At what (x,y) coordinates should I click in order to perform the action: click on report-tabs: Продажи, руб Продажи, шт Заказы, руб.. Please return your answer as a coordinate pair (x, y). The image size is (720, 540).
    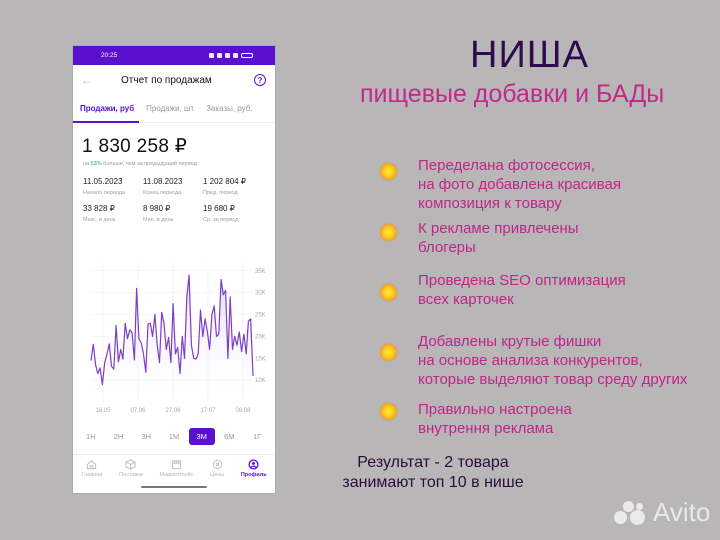
    Looking at the image, I should click on (174, 109).